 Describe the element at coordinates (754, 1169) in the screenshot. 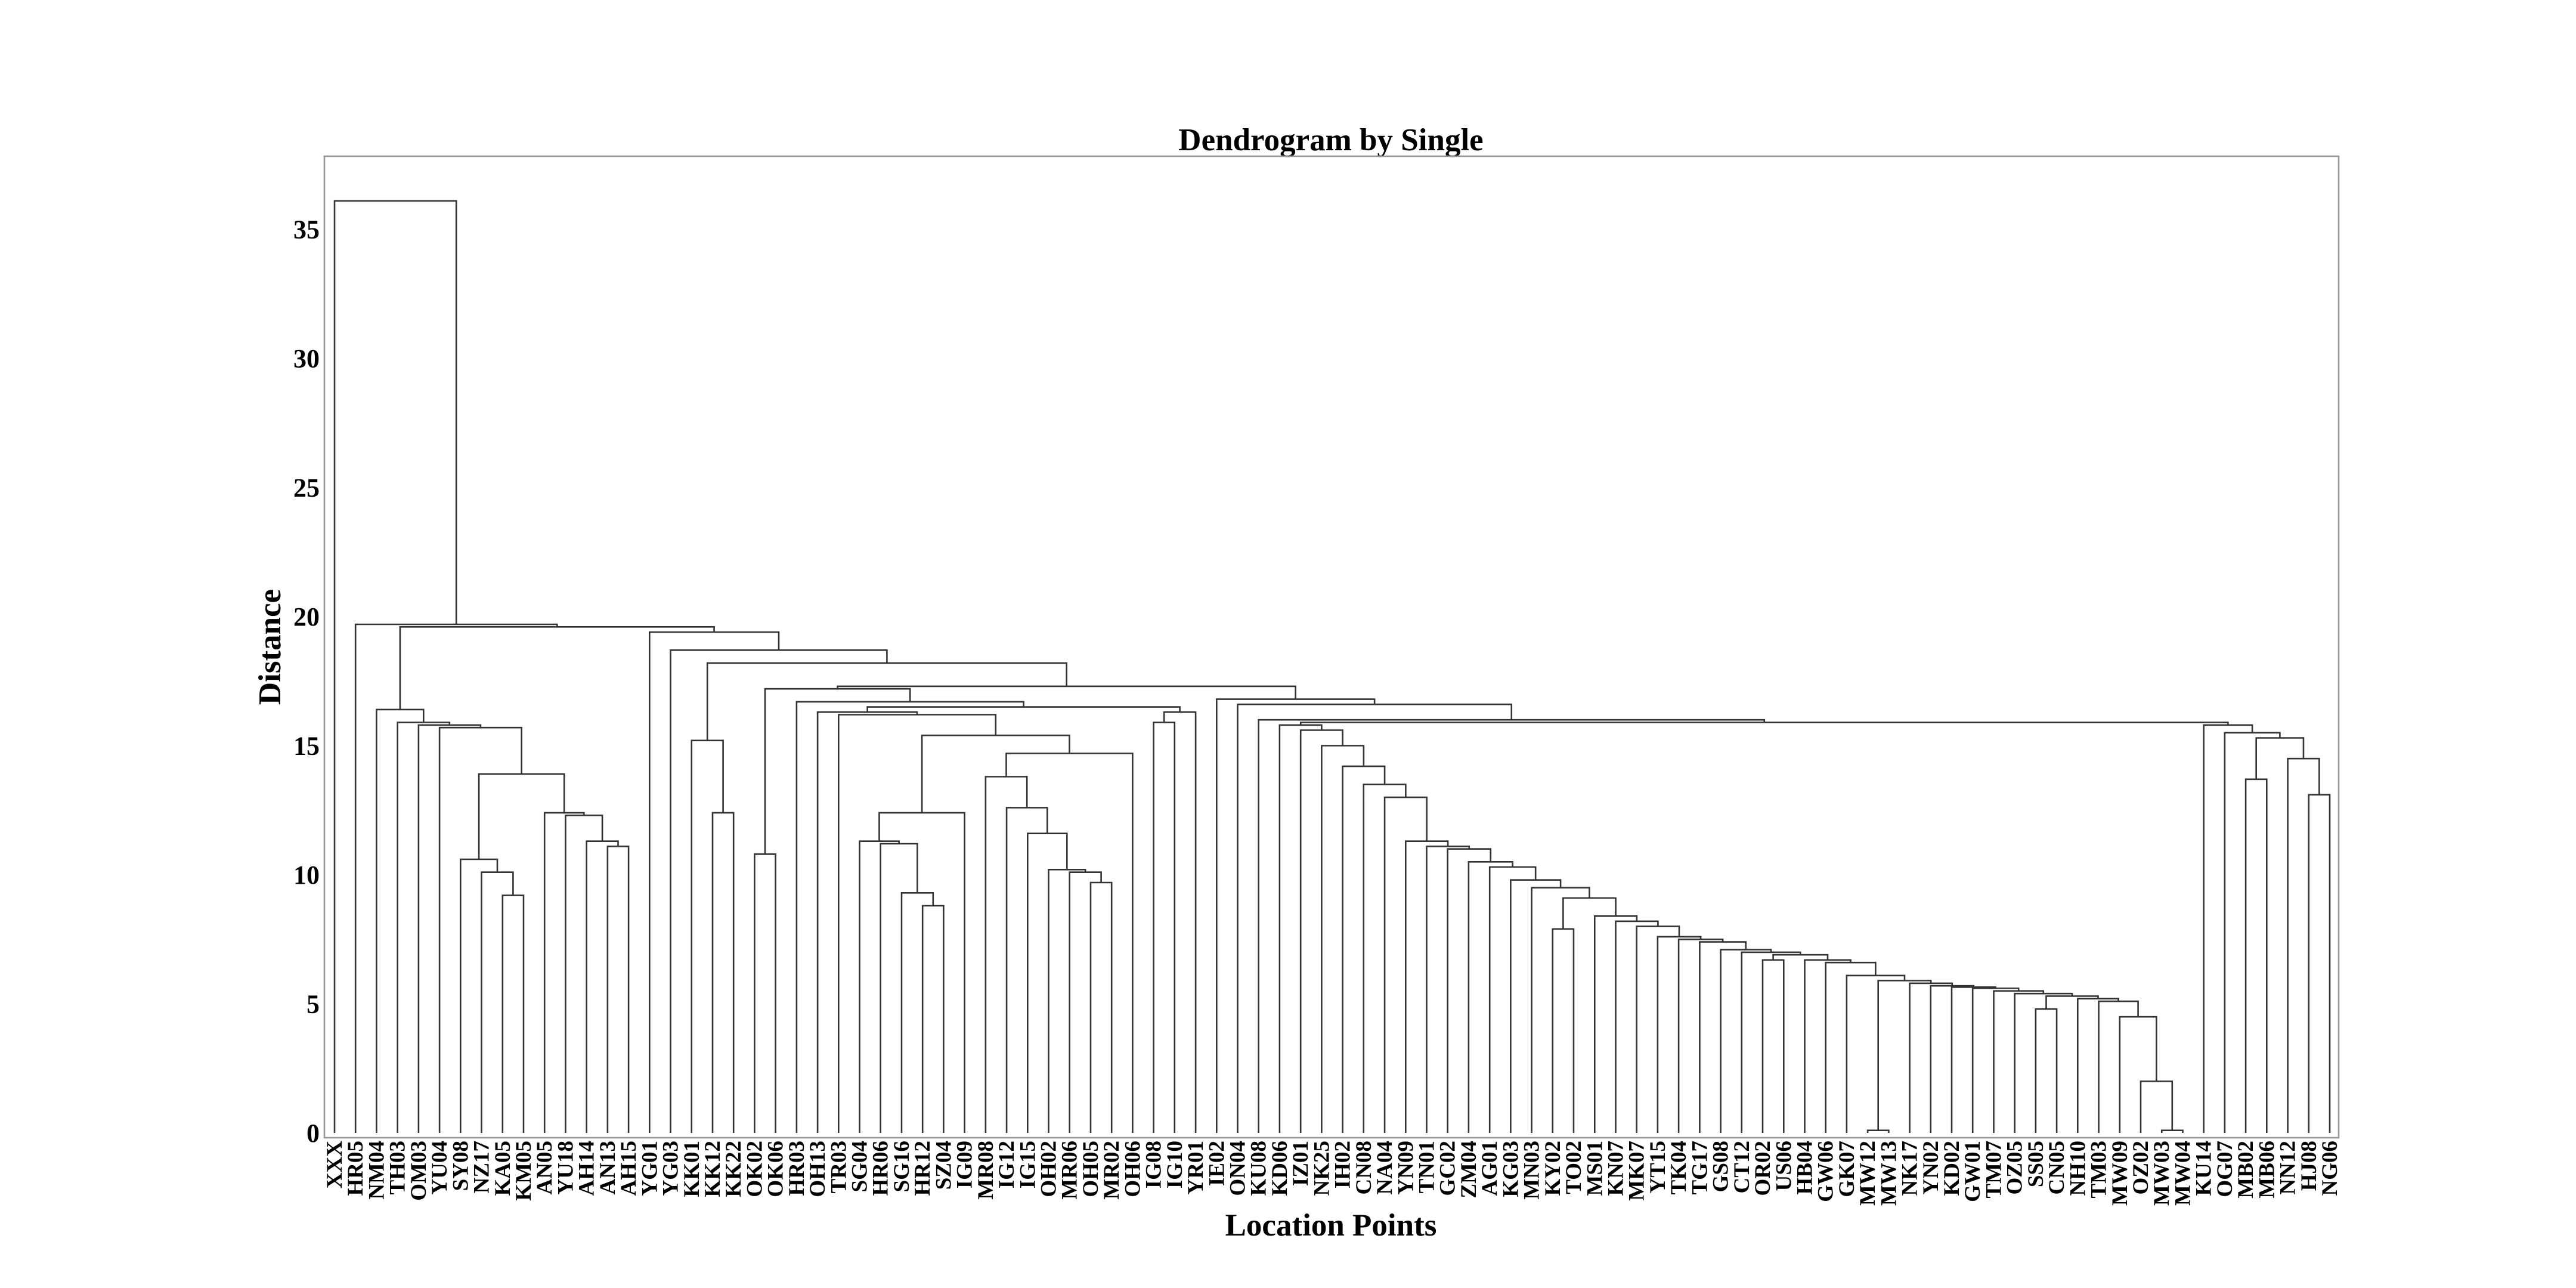

I see `leaf-label: OK02` at that location.